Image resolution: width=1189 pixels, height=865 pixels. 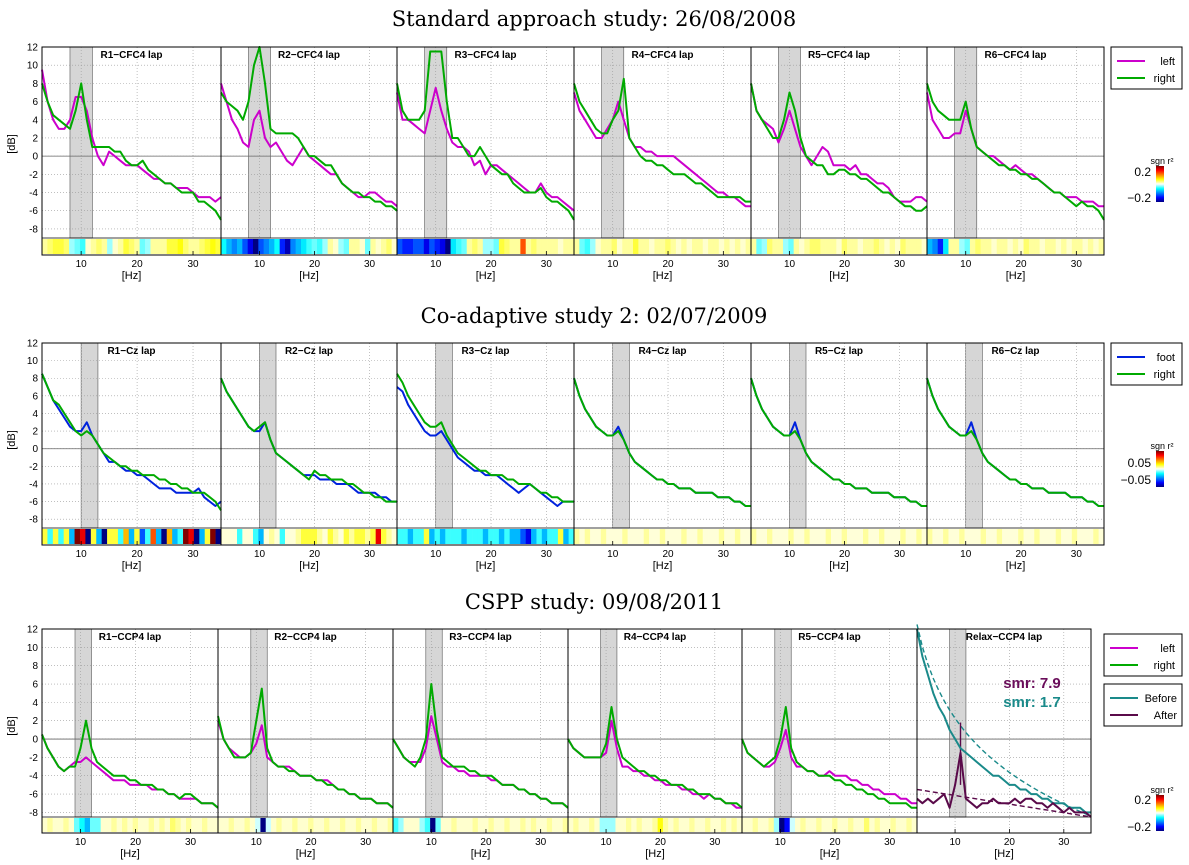 I want to click on panel-0-4: R5−CFC4 lap 10 20 30 [Hz], so click(x=839, y=164).